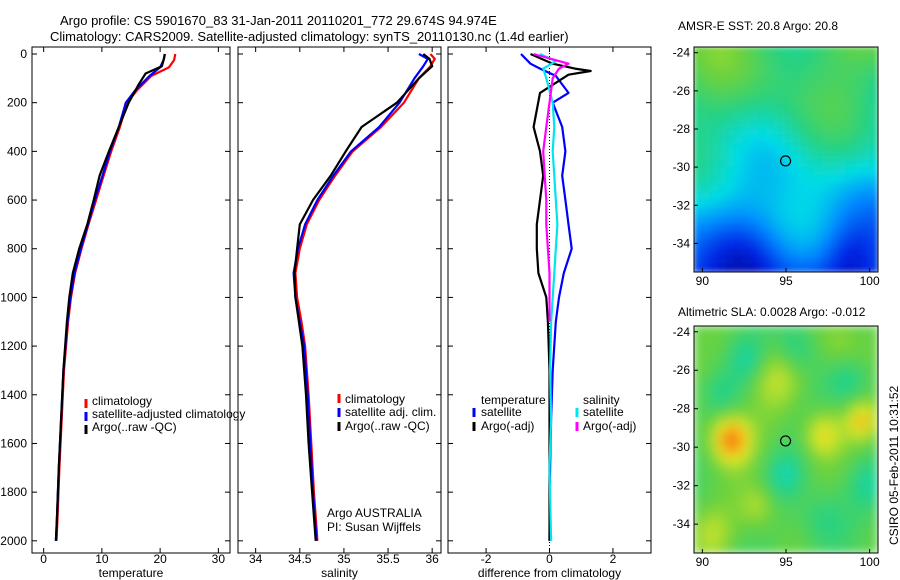 The height and width of the screenshot is (580, 900). I want to click on csiro-timestamp: CSIRO 05-Feb-2011 10:31:52, so click(893, 465).